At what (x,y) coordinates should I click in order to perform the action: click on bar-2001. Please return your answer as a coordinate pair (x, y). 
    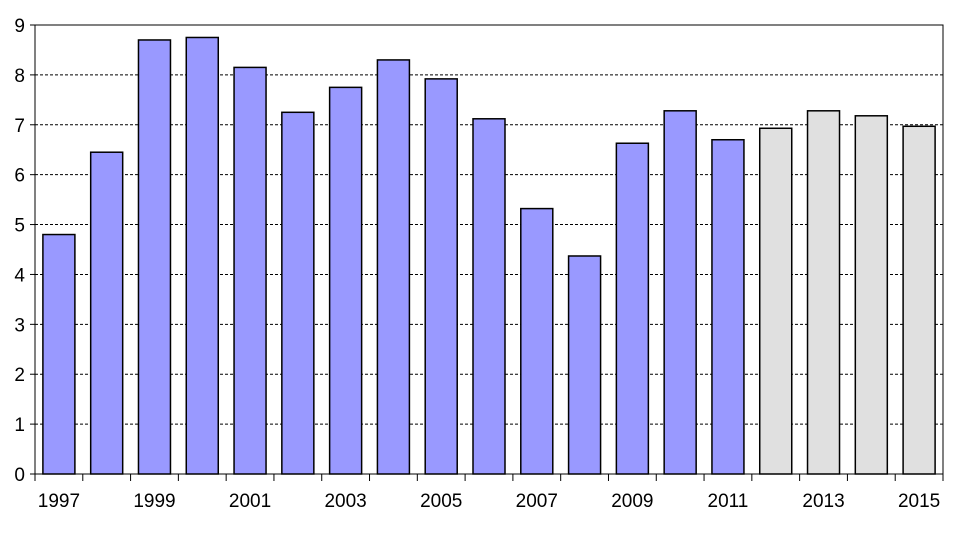
    Looking at the image, I should click on (250, 270).